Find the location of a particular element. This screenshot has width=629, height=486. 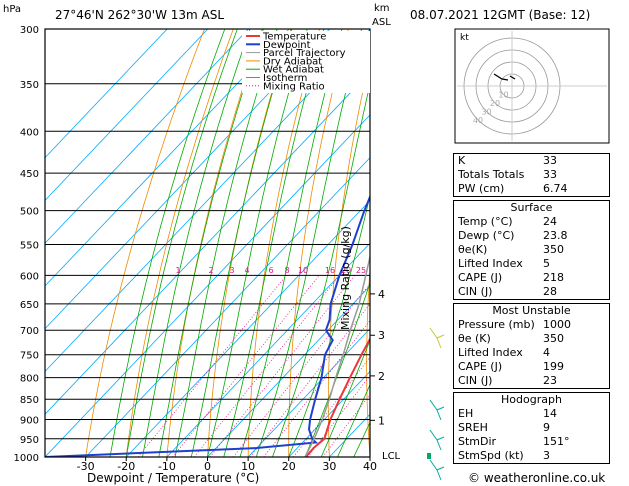

mixing-ratio-label: 1 is located at coordinates (177, 270).